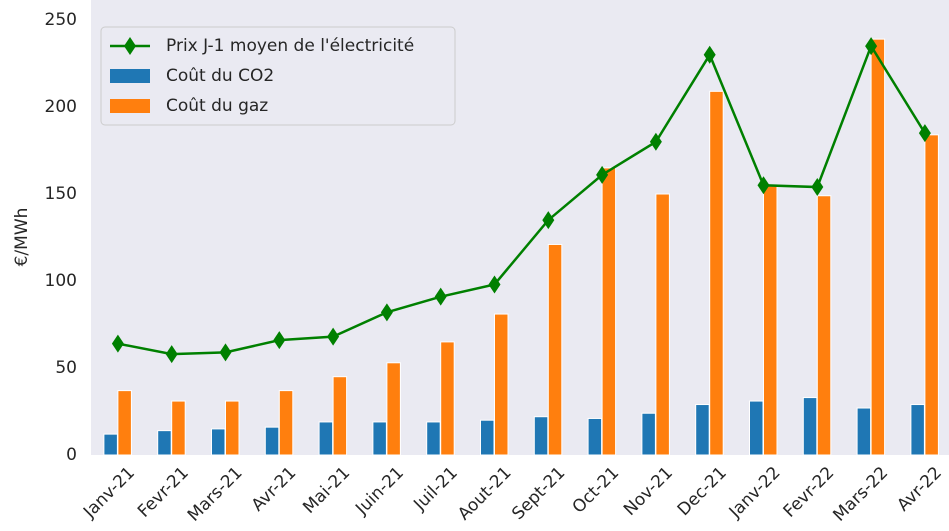 The width and height of the screenshot is (949, 531). What do you see at coordinates (215, 494) in the screenshot?
I see `x-tick-label: Mars-21` at bounding box center [215, 494].